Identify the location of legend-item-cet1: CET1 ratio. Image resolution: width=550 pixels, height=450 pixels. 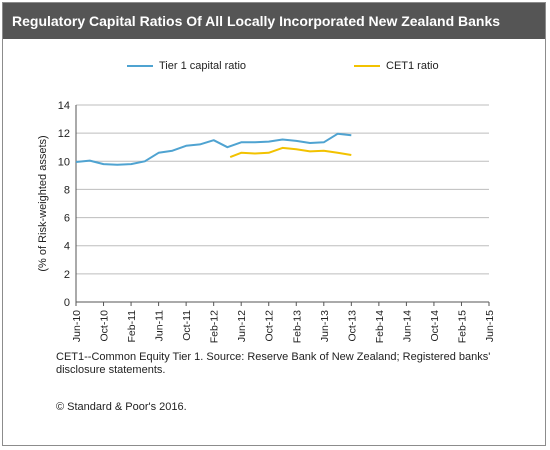
(396, 66).